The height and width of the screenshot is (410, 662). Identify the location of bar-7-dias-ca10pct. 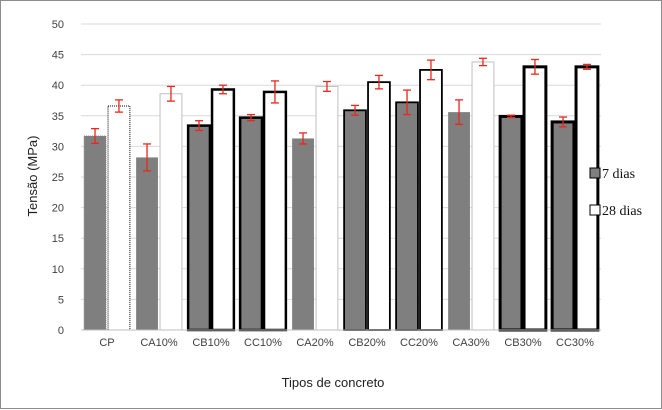
(147, 243).